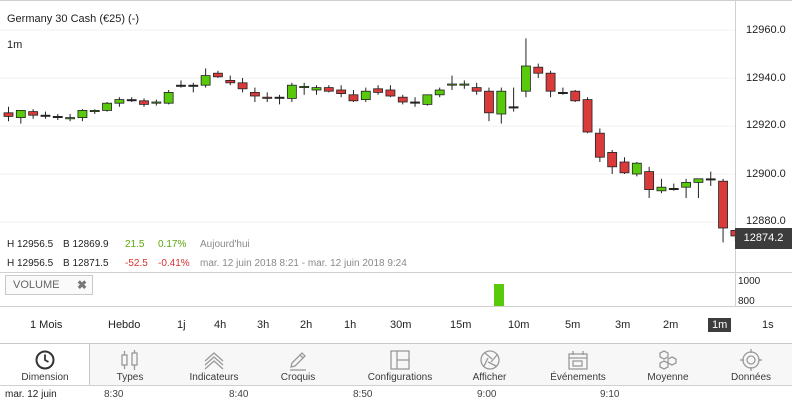 This screenshot has width=792, height=403. Describe the element at coordinates (124, 325) in the screenshot. I see `timeframe-weekly: Hebdo` at that location.